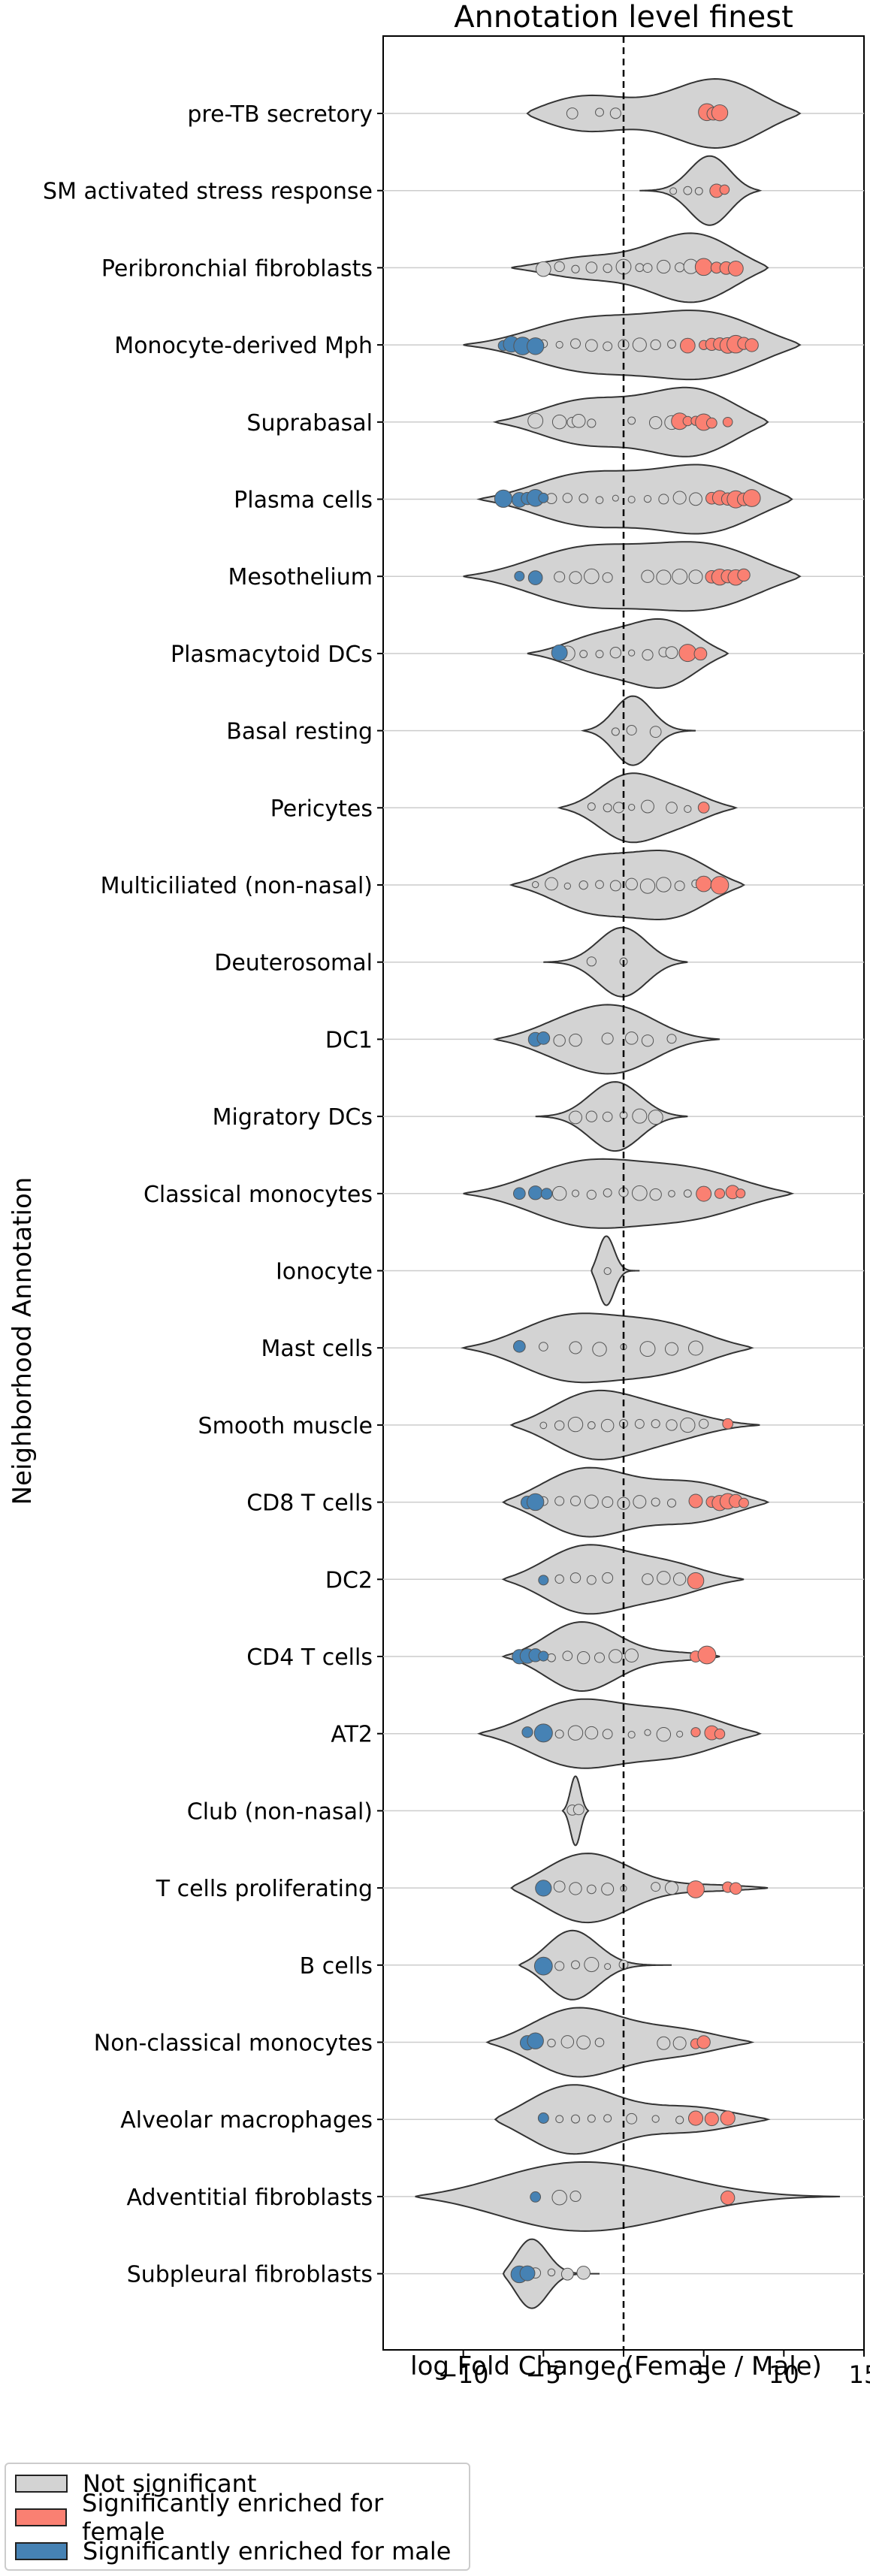  I want to click on y-tick-label: B cells, so click(336, 1966).